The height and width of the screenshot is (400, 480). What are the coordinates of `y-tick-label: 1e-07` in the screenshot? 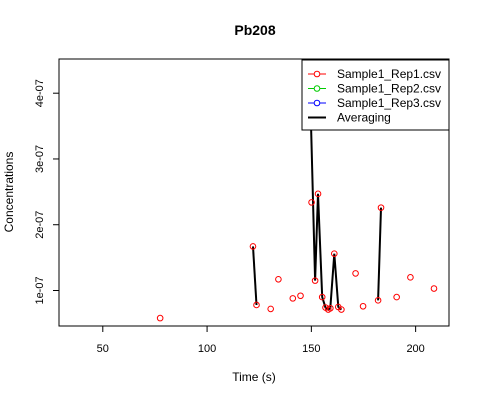 It's located at (40, 290).